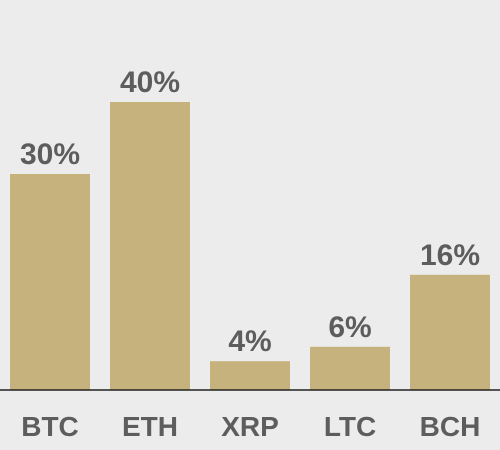 Image resolution: width=500 pixels, height=450 pixels. Describe the element at coordinates (350, 368) in the screenshot. I see `bar-ltc` at that location.